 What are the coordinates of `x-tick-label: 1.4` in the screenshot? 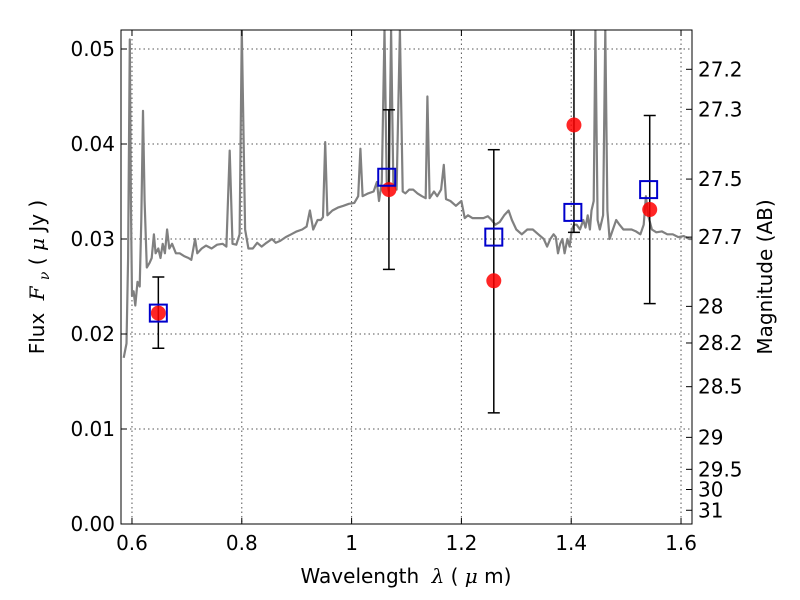 It's located at (571, 543).